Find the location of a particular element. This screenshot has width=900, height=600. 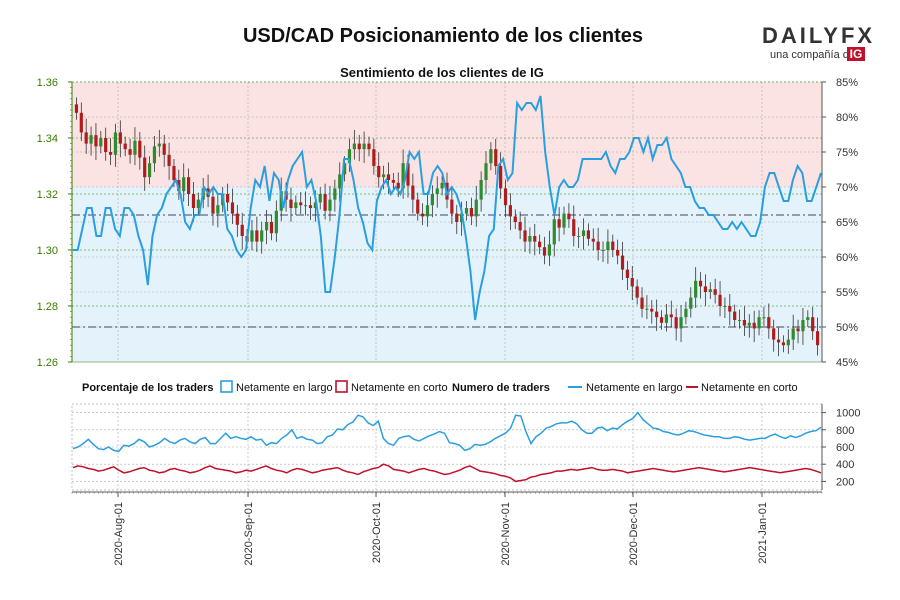

date-tick-label: 2021-Jan-01 is located at coordinates (763, 533).